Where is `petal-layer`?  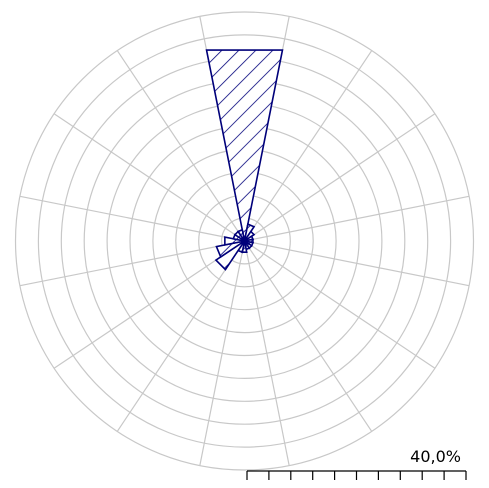
petal-layer is located at coordinates (244, 160).